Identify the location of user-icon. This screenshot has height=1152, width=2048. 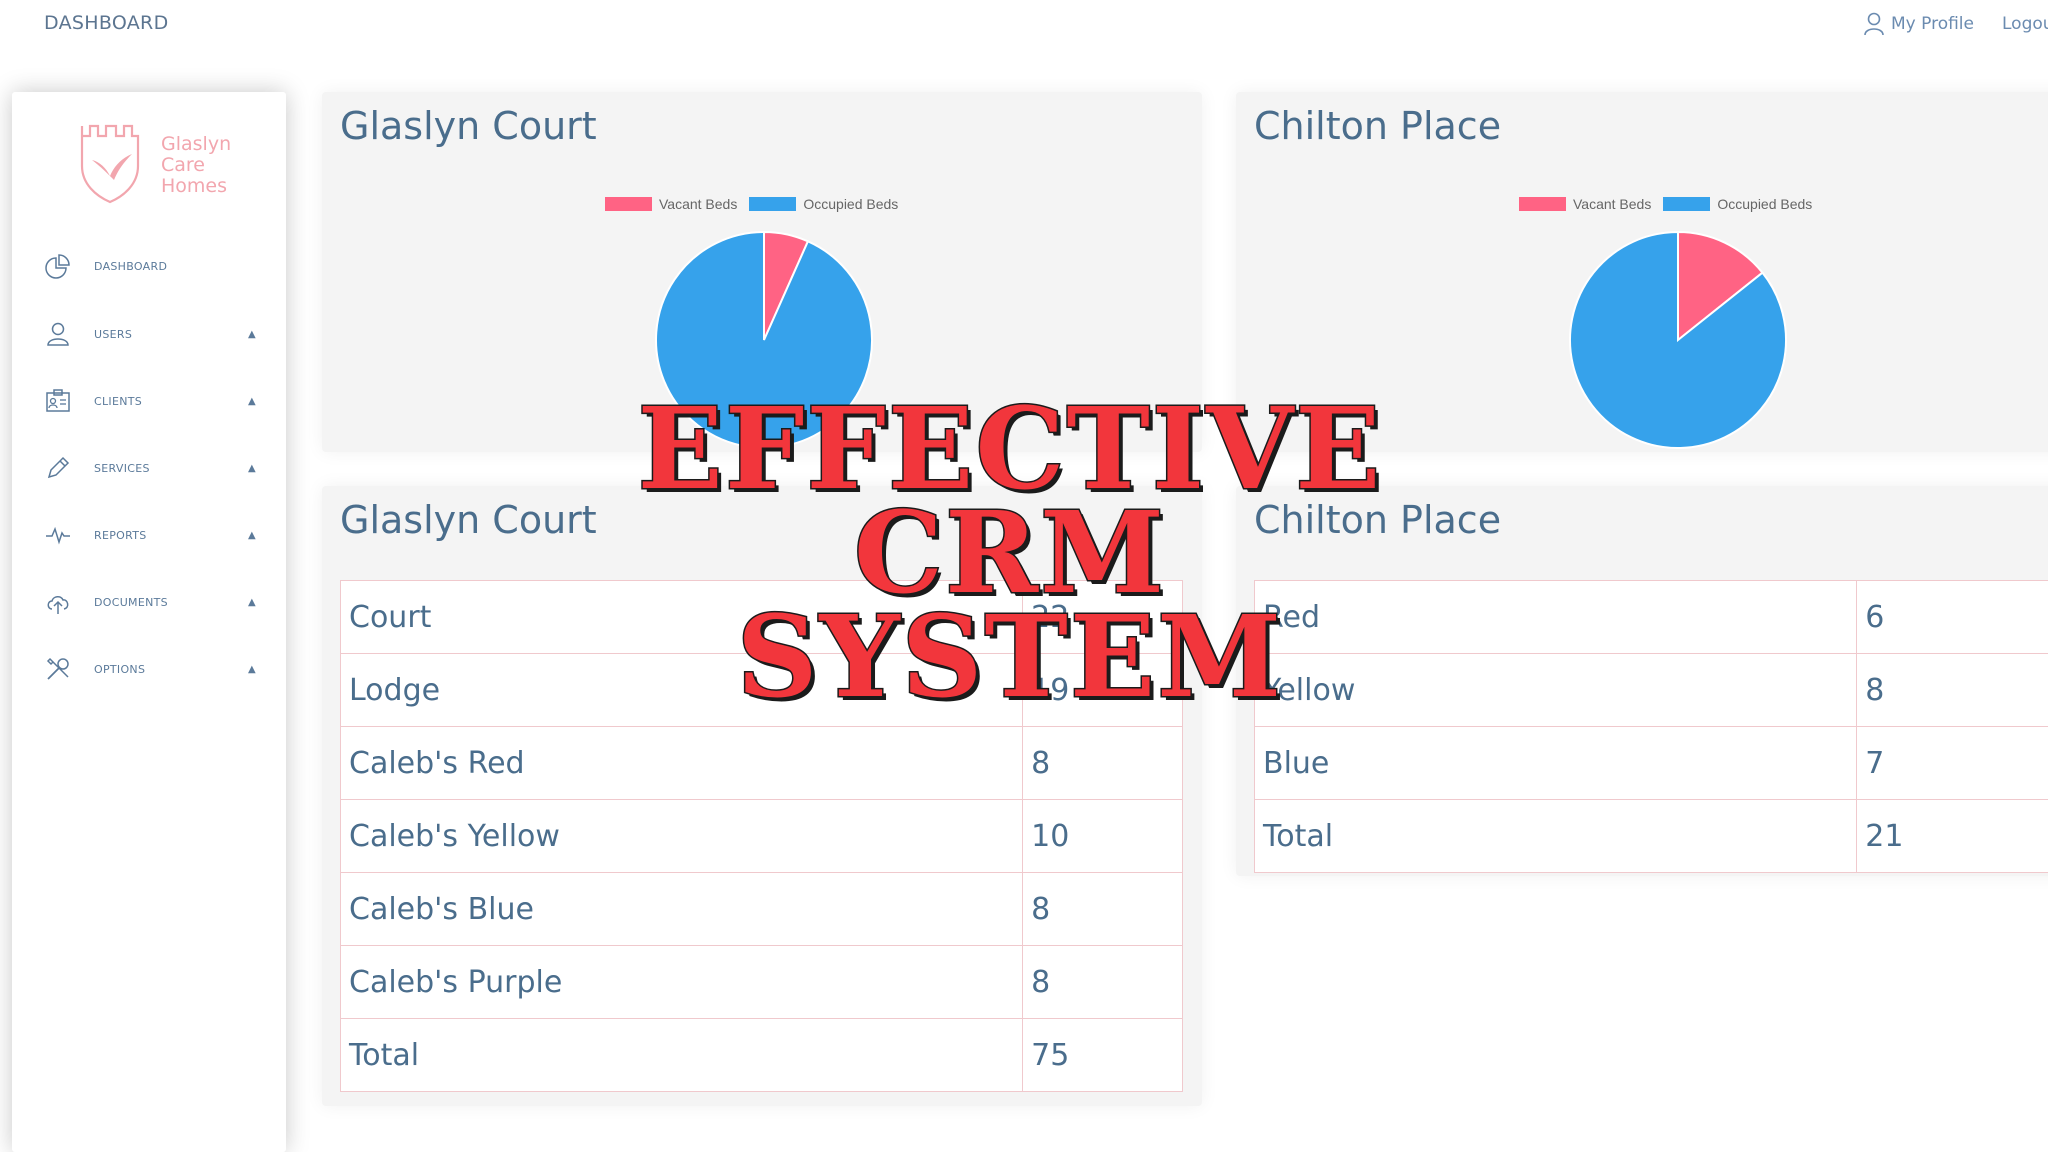
(1874, 24).